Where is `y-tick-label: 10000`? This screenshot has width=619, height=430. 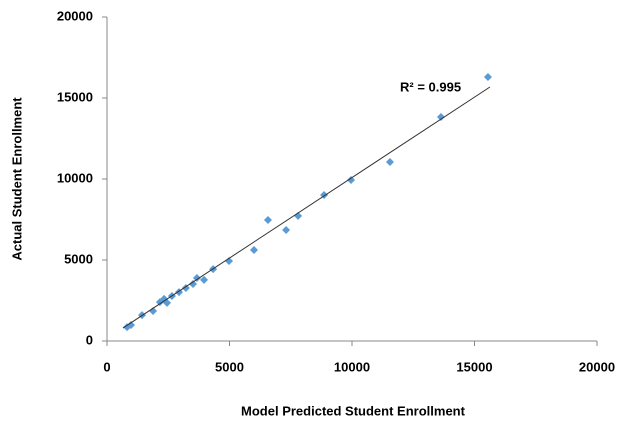
y-tick-label: 10000 is located at coordinates (75, 177).